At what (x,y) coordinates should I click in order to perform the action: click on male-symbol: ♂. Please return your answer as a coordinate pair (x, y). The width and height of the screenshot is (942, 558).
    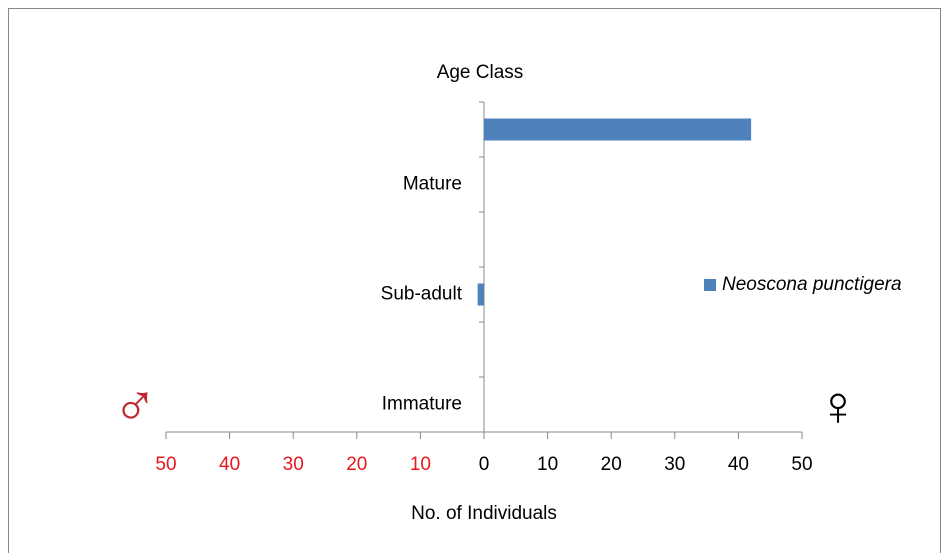
    Looking at the image, I should click on (135, 405).